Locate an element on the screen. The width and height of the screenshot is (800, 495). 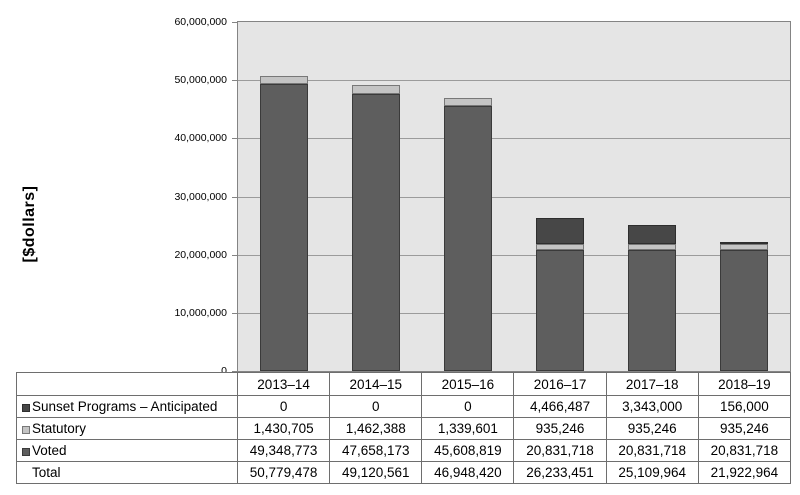
value-cell: 26,233,451 is located at coordinates (560, 472).